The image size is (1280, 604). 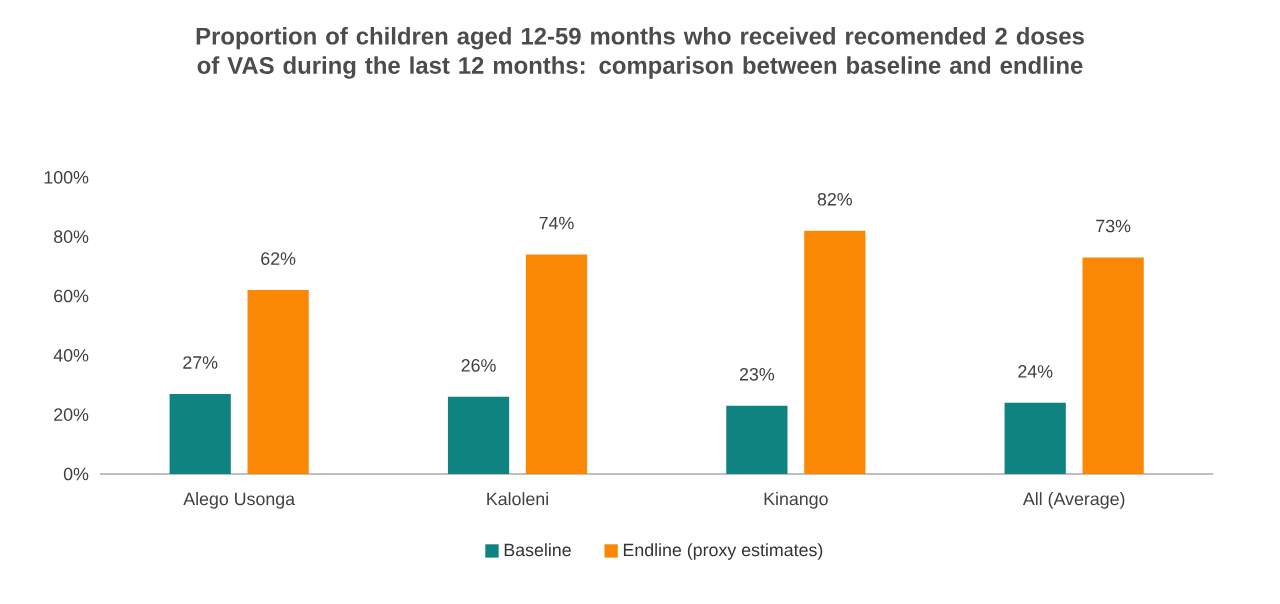 I want to click on x-tick-label: Kinango, so click(x=796, y=500).